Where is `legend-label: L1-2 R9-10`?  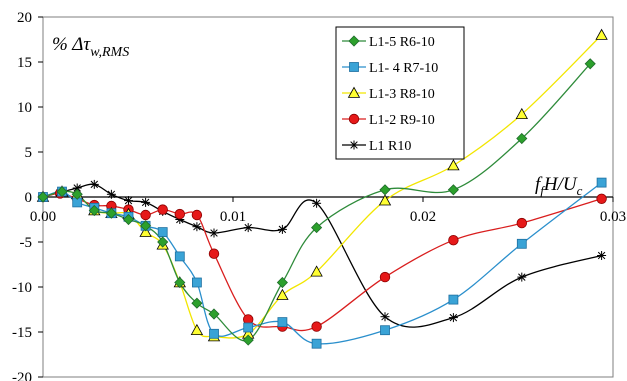 legend-label: L1-2 R9-10 is located at coordinates (402, 120).